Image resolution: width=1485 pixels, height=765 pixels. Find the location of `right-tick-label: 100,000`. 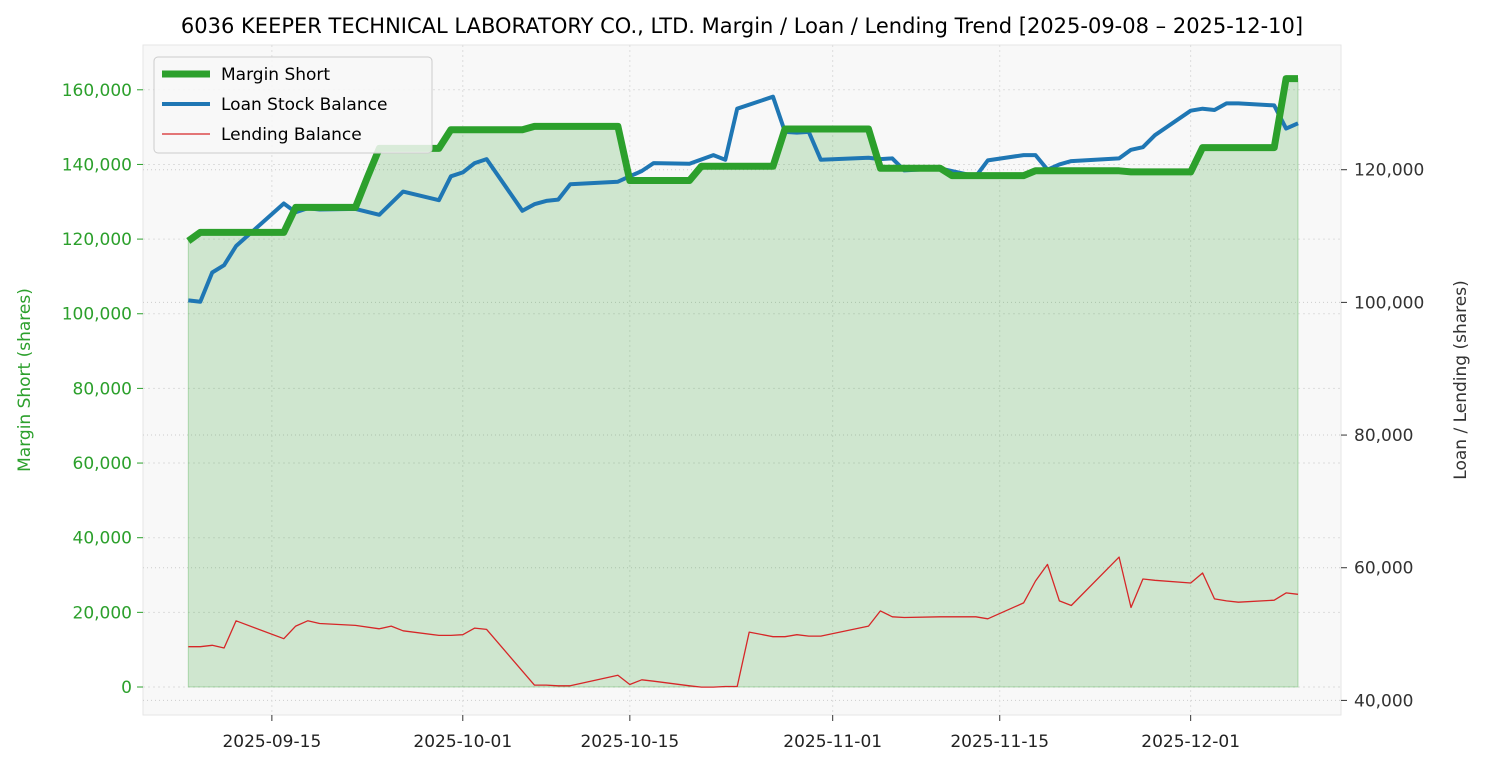

right-tick-label: 100,000 is located at coordinates (1389, 303).